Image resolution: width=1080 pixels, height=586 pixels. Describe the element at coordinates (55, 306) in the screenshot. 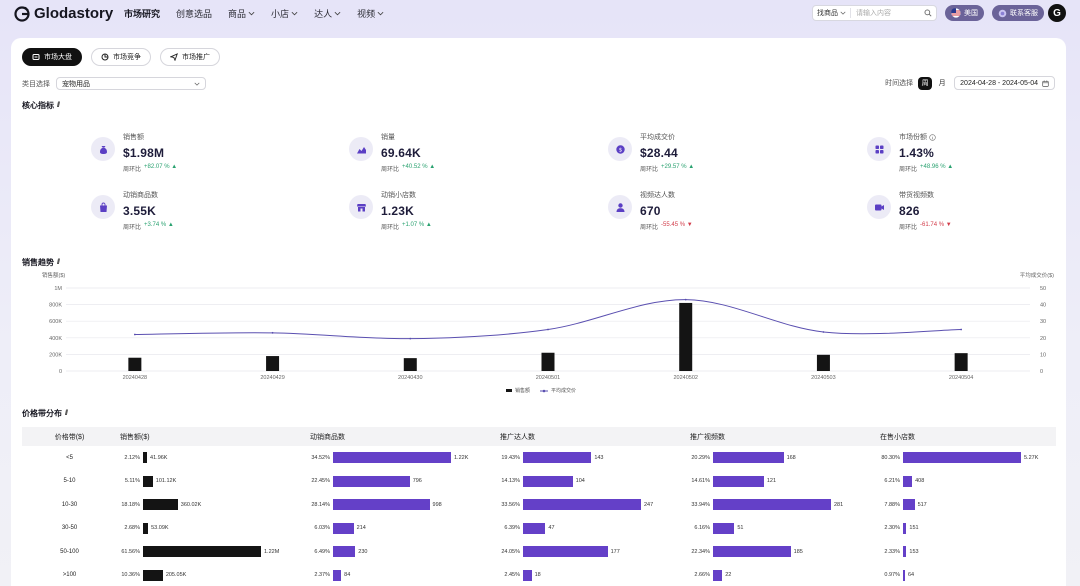

I see `y-tick-label: 800K` at that location.